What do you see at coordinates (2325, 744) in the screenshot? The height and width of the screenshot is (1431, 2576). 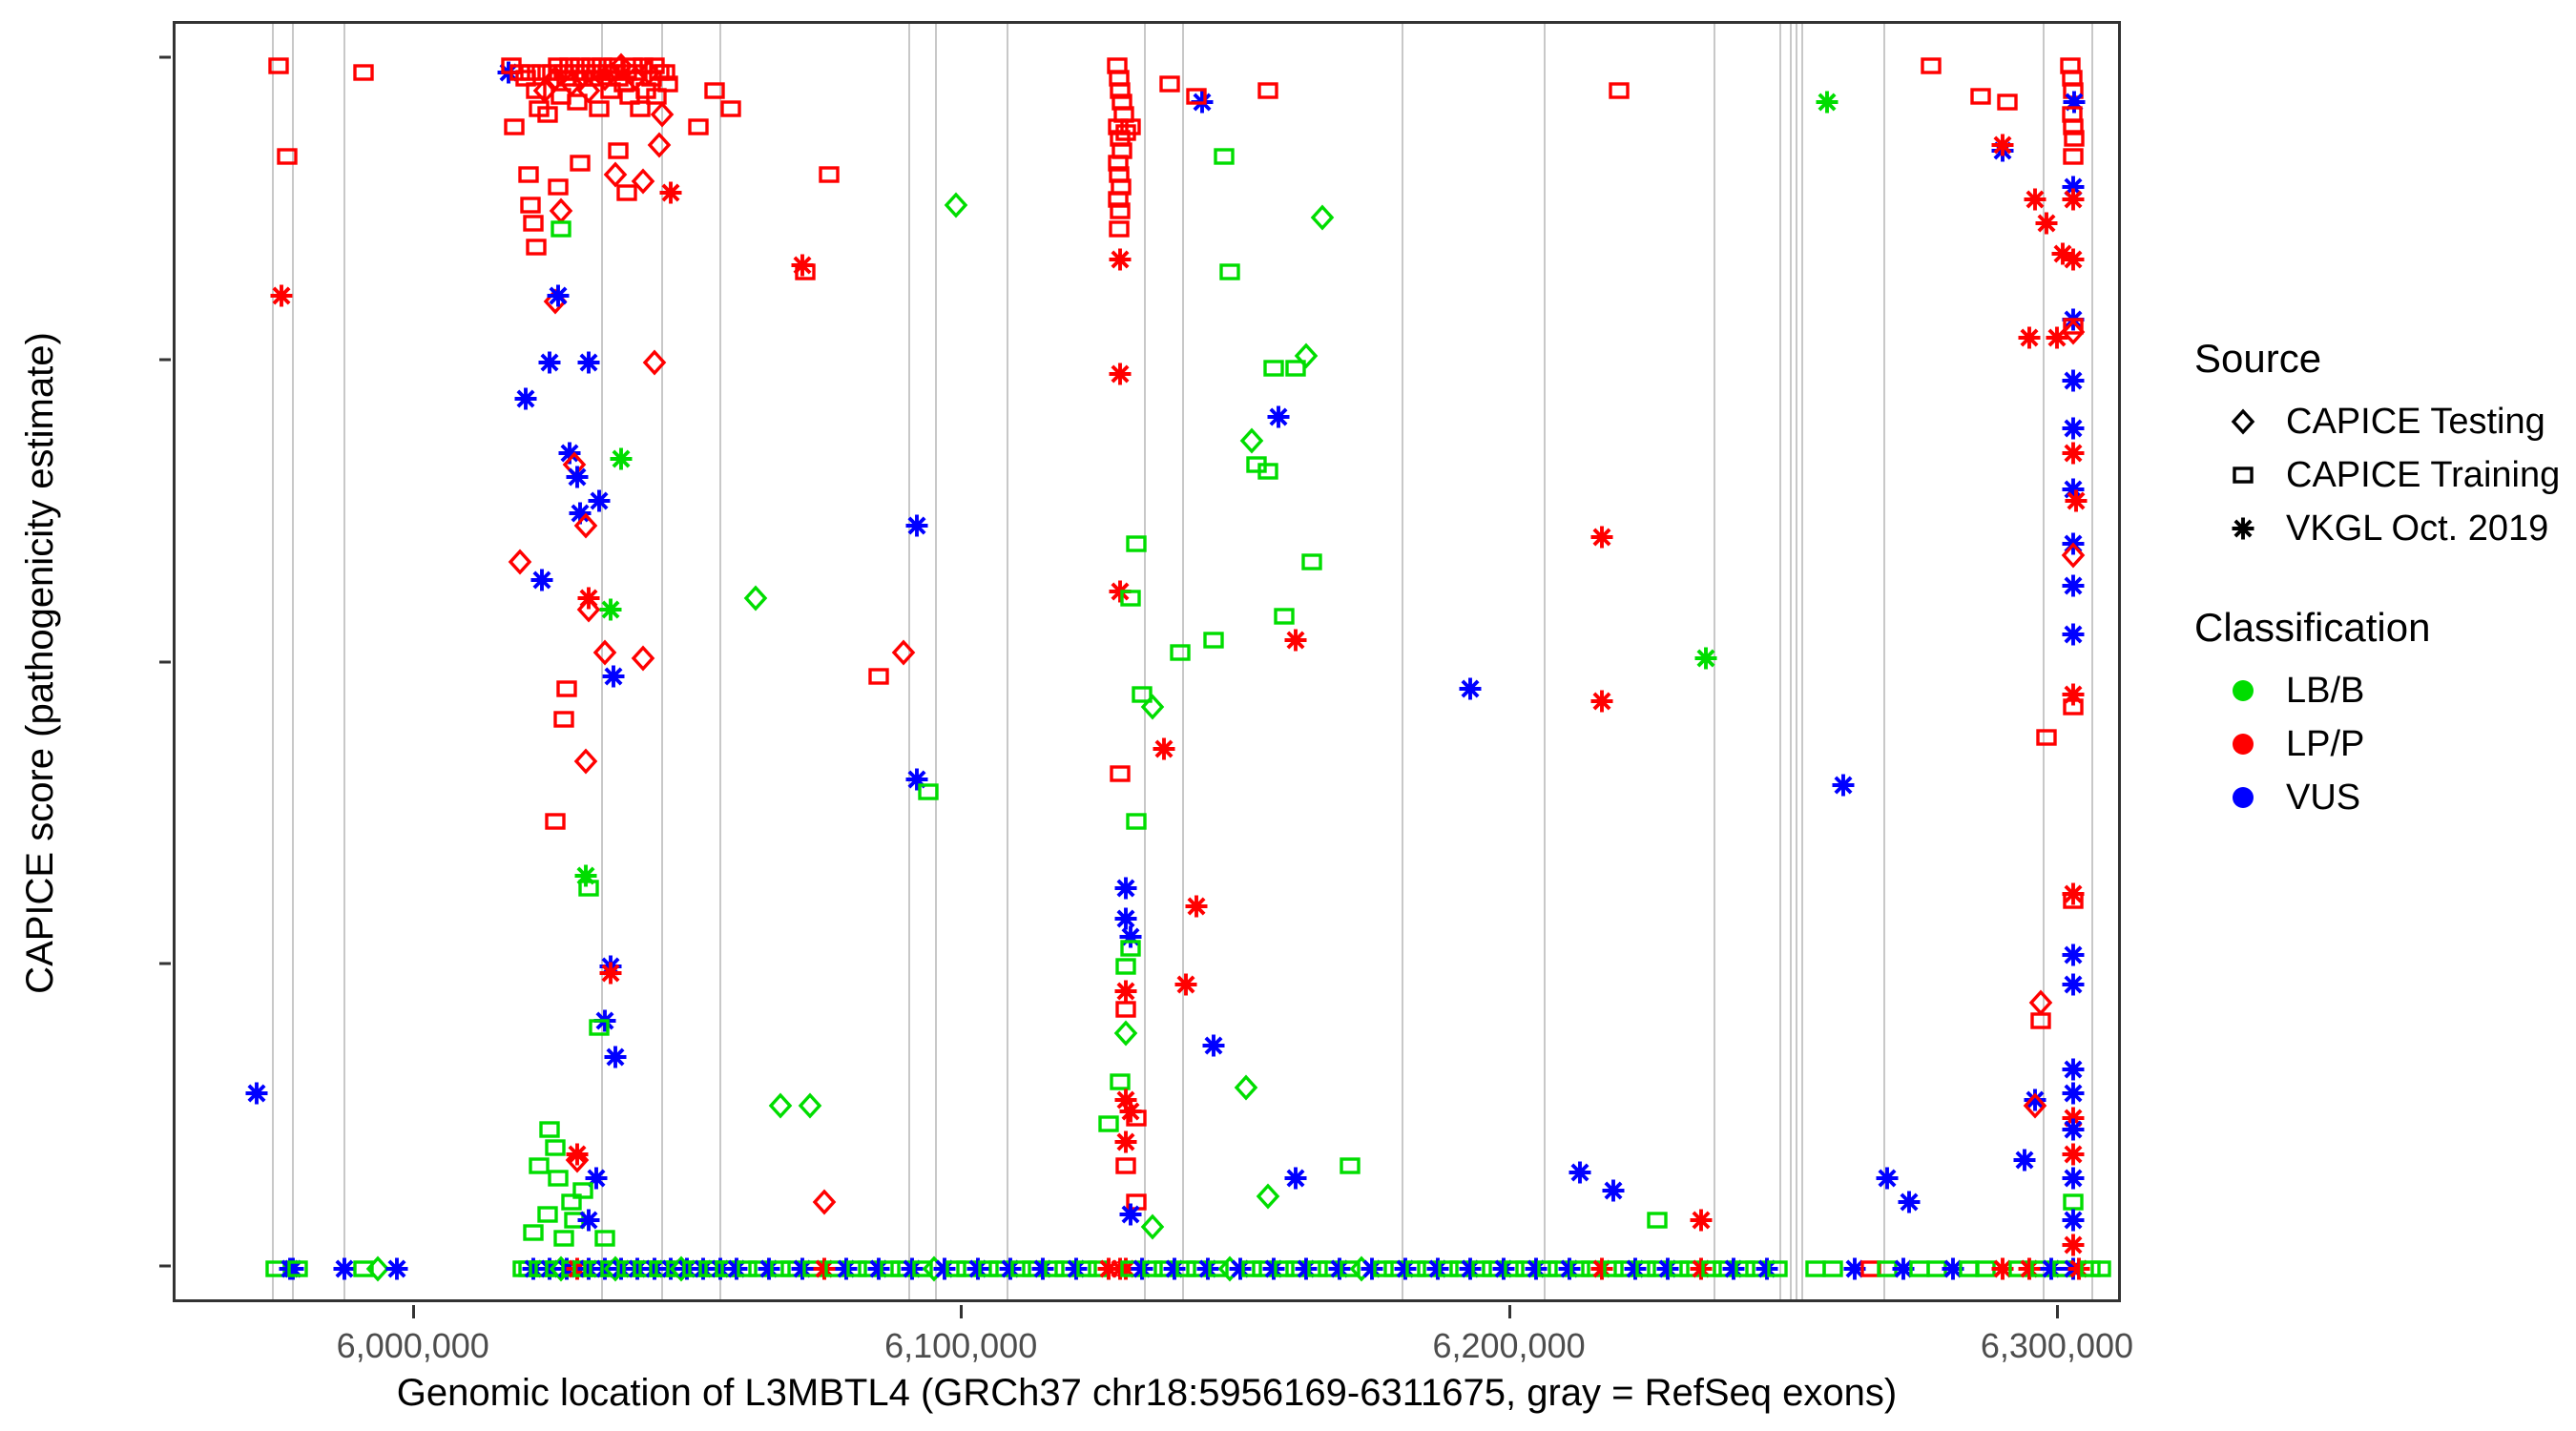 I see `legend-item-label: LP/P` at bounding box center [2325, 744].